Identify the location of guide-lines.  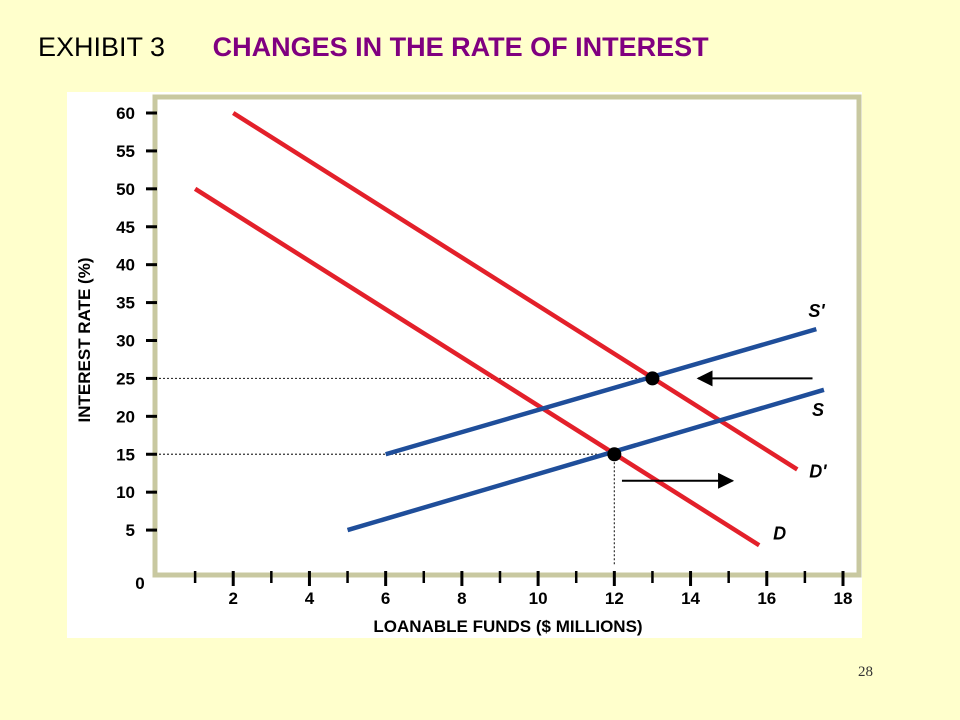
(406, 471).